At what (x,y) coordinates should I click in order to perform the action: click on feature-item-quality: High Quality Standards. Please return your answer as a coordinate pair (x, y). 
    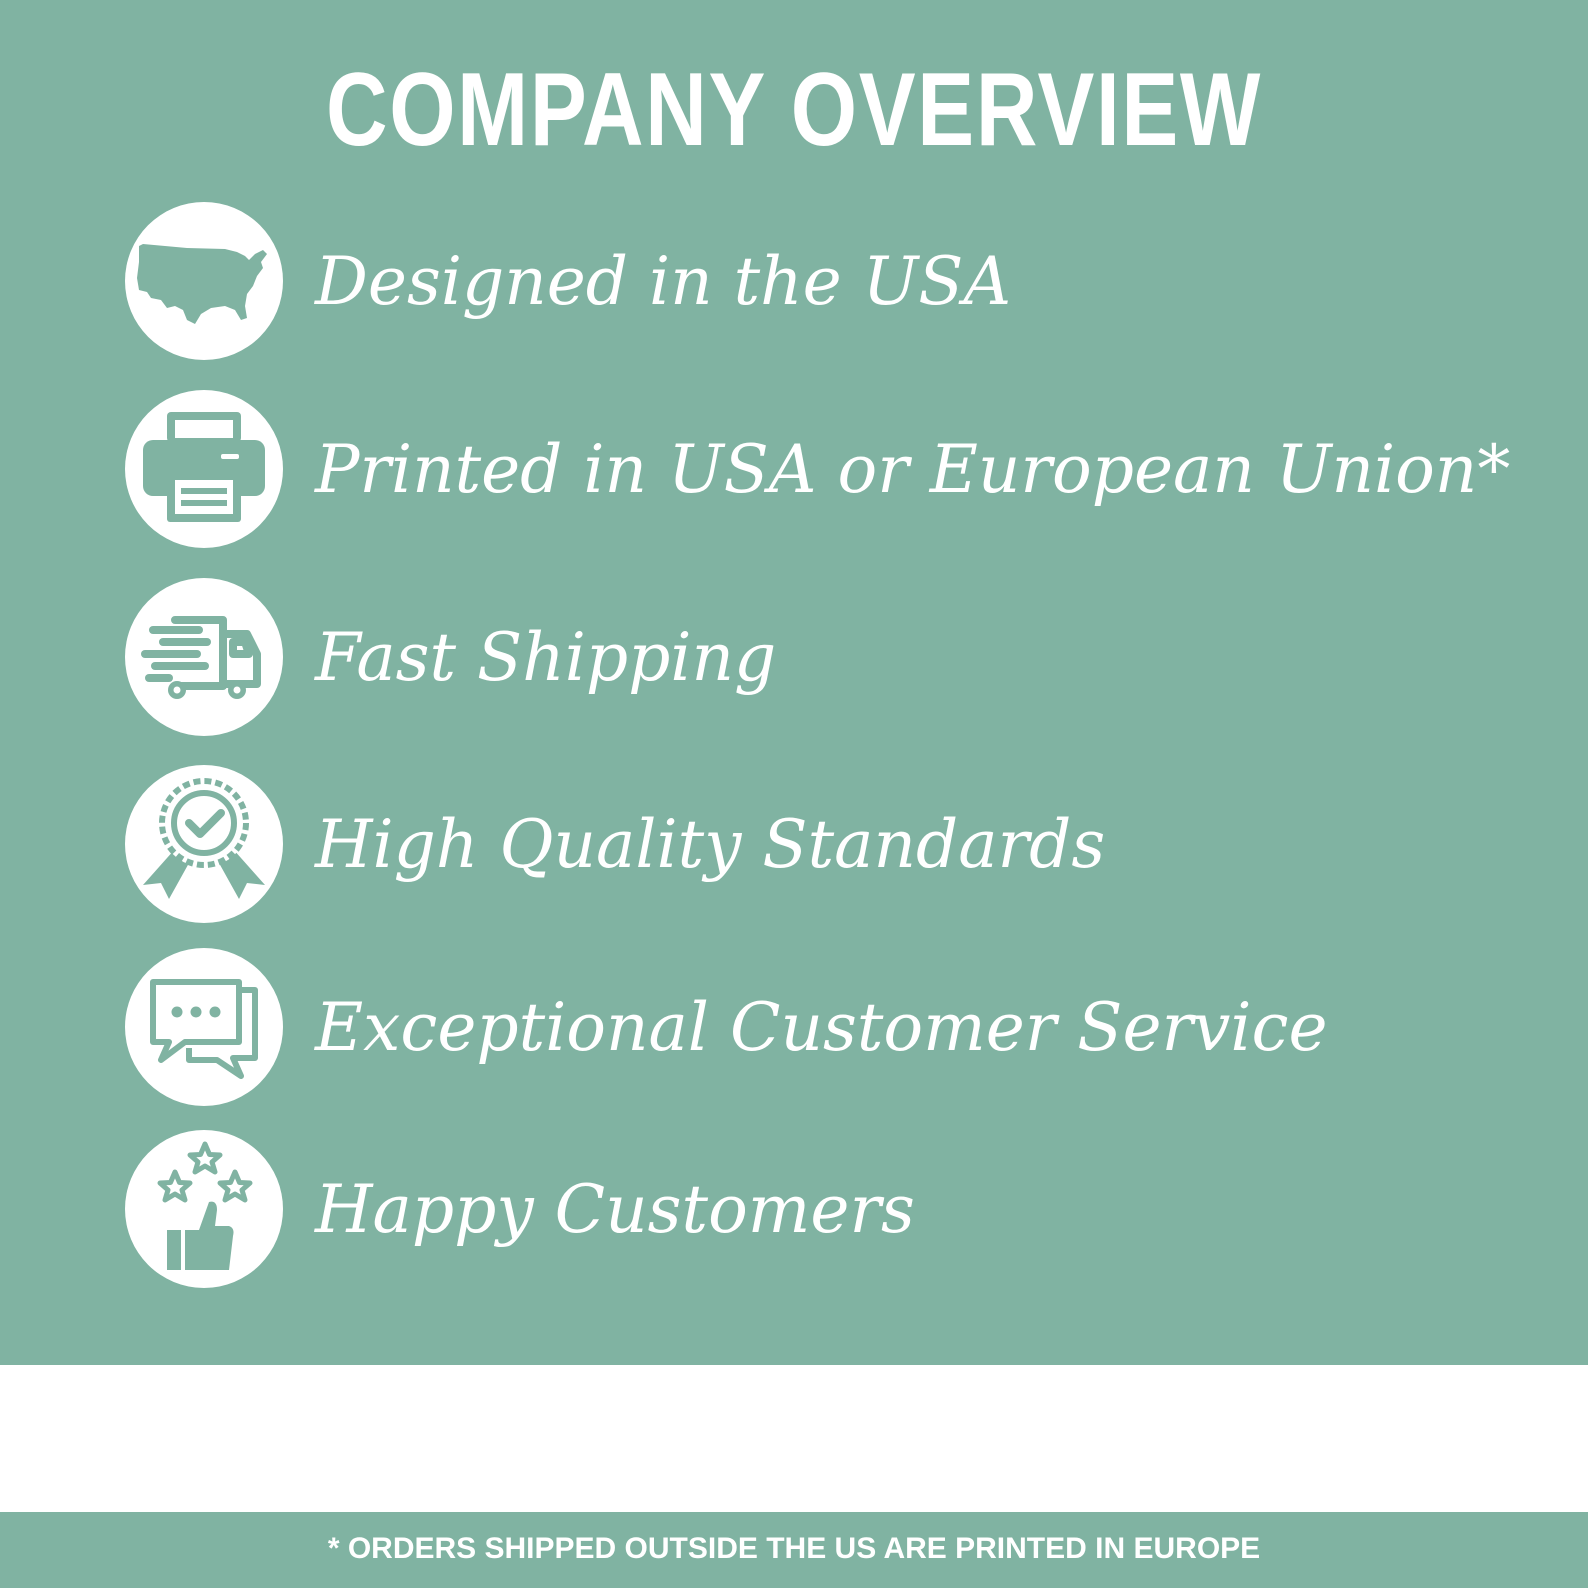
    Looking at the image, I should click on (845, 845).